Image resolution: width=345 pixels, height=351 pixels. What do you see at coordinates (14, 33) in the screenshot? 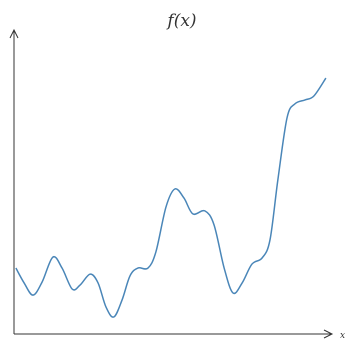
I see `y-axis-arrow` at bounding box center [14, 33].